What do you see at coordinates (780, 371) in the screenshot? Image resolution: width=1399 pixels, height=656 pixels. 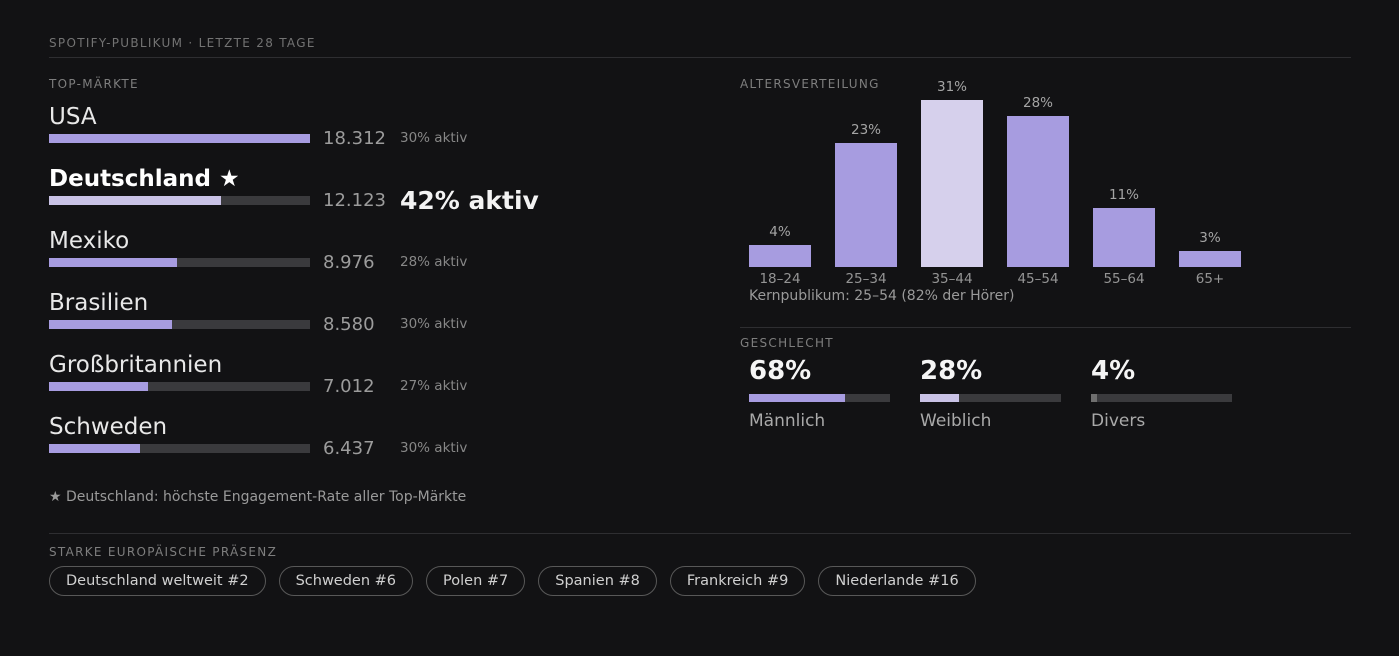 I see `gender-percent: 68%` at bounding box center [780, 371].